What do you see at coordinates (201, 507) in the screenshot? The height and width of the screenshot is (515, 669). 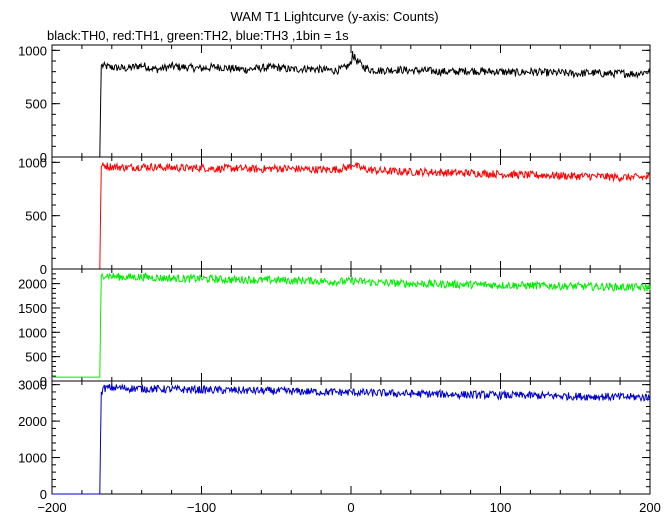 I see `x-tick-label: −100` at bounding box center [201, 507].